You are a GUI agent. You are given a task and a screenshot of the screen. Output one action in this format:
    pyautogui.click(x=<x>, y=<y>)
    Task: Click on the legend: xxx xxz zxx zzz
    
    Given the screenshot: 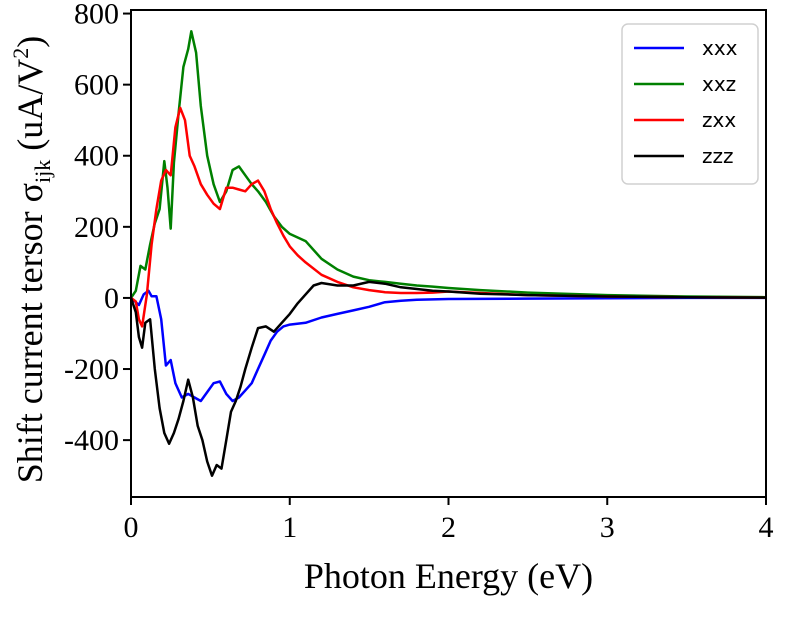 What is the action you would take?
    pyautogui.click(x=690, y=104)
    